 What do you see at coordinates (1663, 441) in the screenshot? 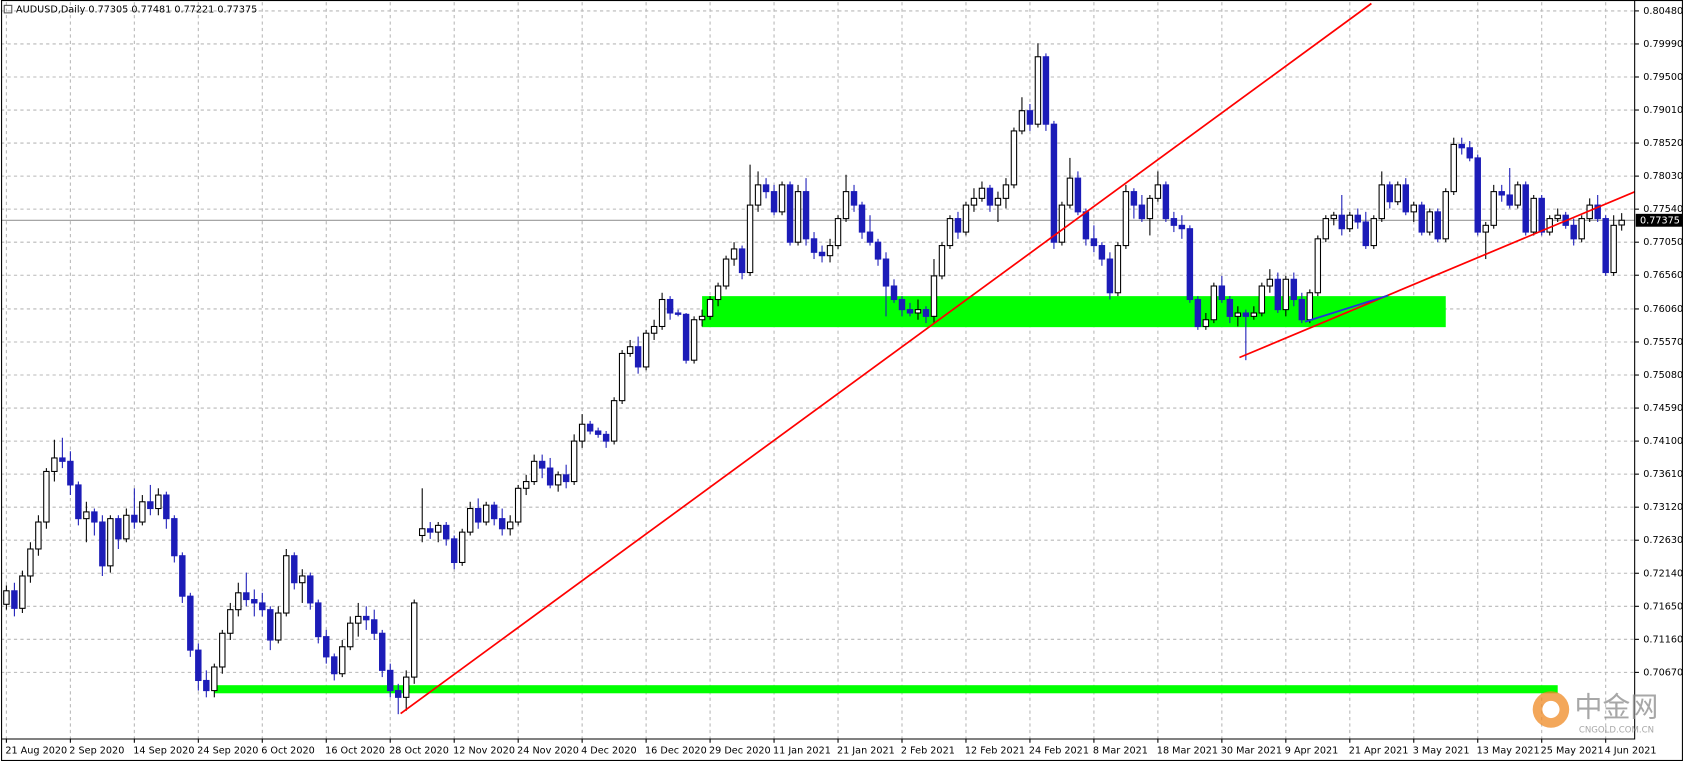
I see `y-tick-label: 0.74100` at bounding box center [1663, 441].